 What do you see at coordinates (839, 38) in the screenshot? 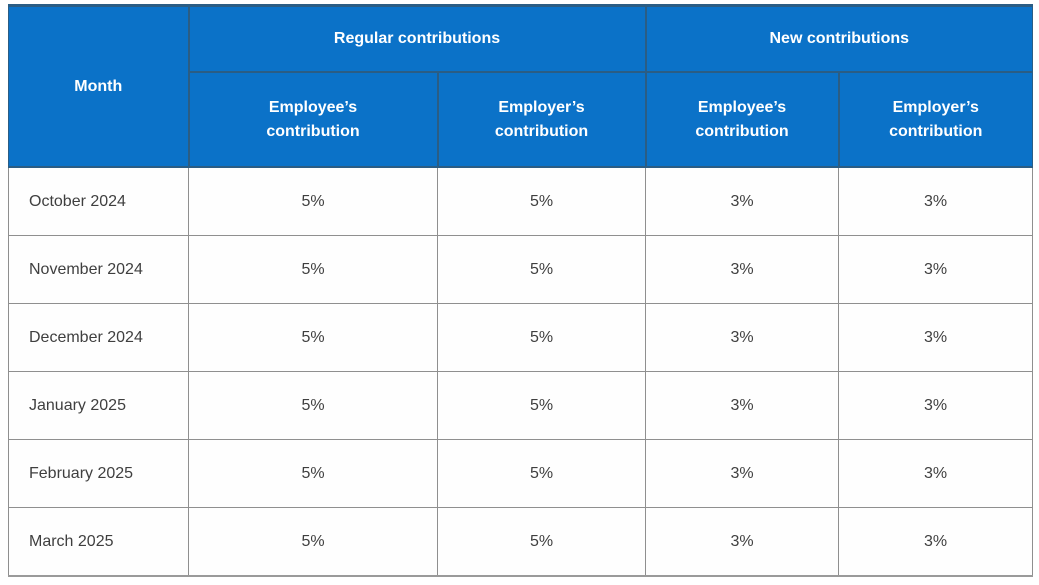
I see `group-header-new-contributions: New contributions` at bounding box center [839, 38].